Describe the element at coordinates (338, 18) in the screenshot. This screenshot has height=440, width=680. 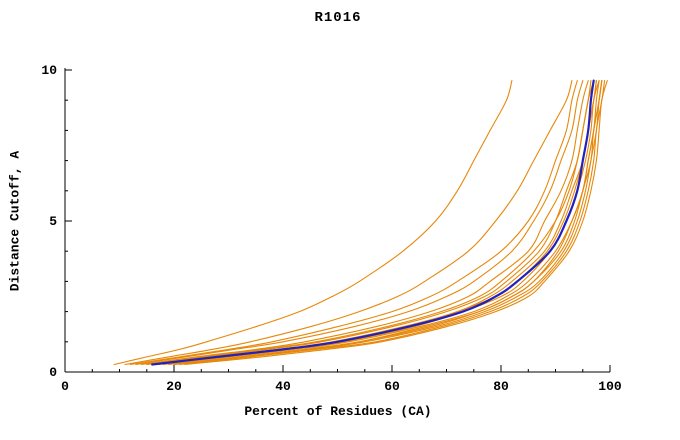
I see `chart-title: R1016` at that location.